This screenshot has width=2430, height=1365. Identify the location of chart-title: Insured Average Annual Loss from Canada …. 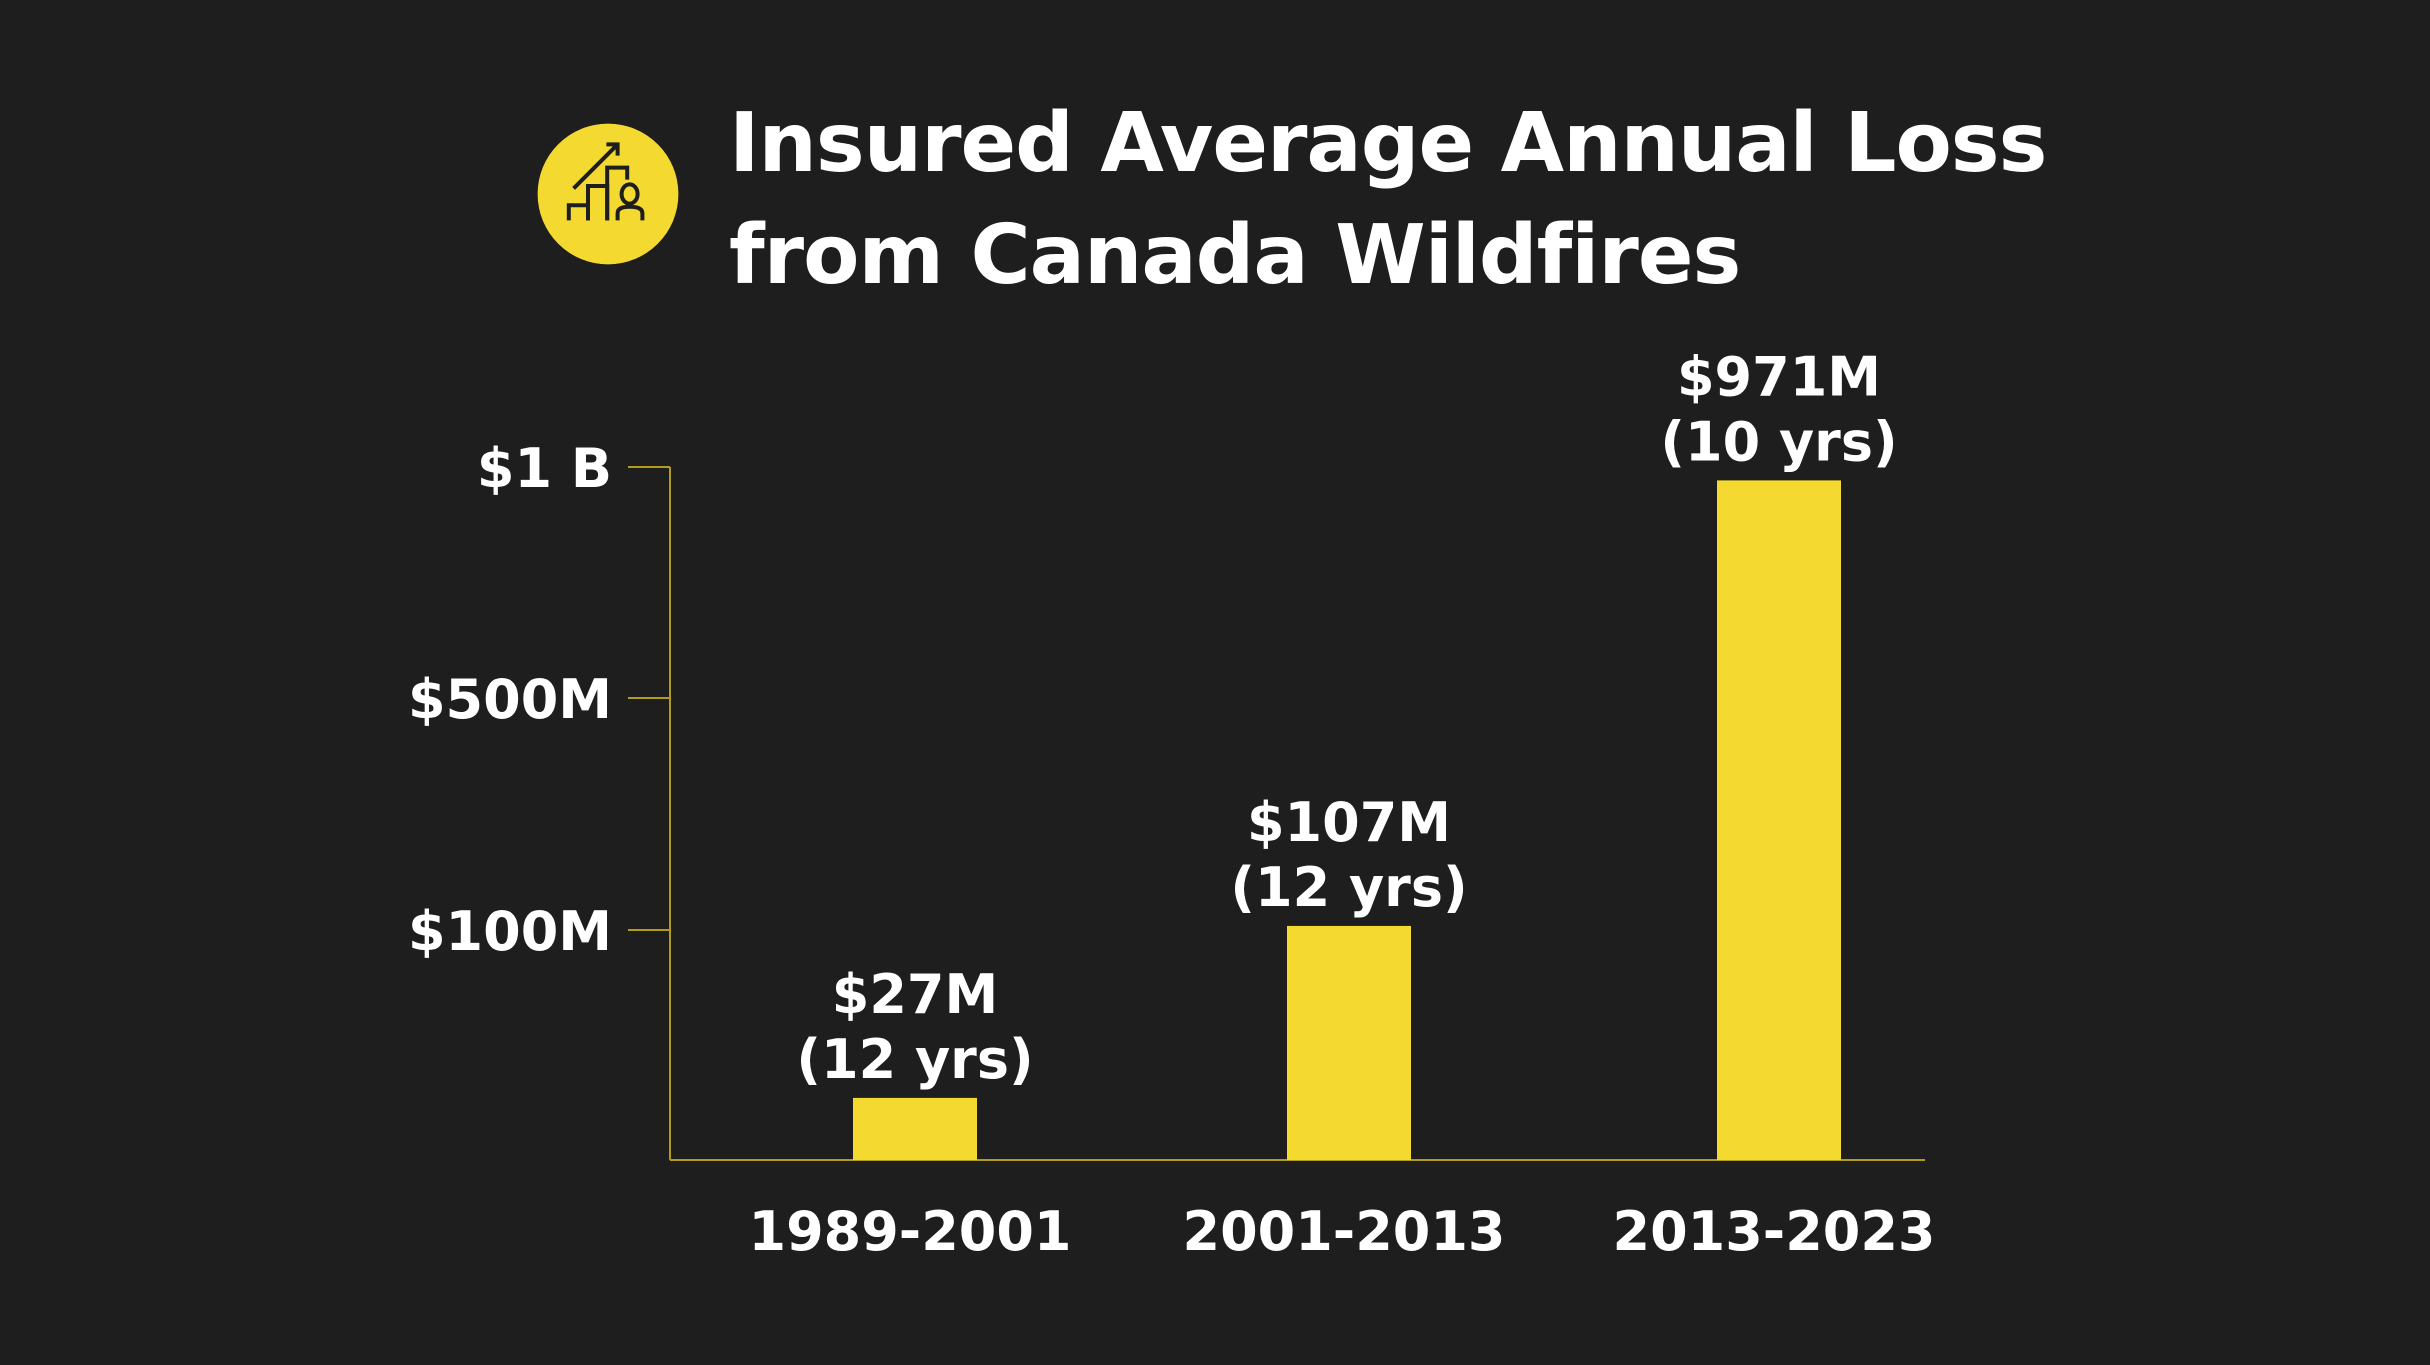
(1388, 200).